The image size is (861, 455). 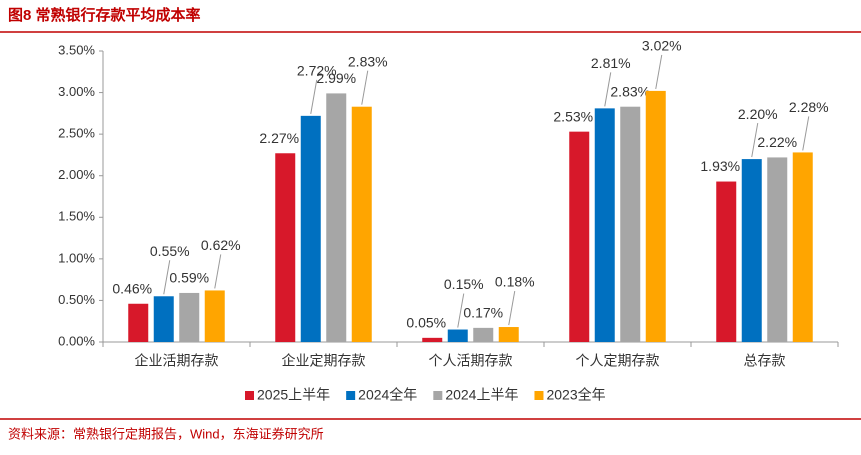 What do you see at coordinates (324, 361) in the screenshot?
I see `x-tick-label: 企业定期存款` at bounding box center [324, 361].